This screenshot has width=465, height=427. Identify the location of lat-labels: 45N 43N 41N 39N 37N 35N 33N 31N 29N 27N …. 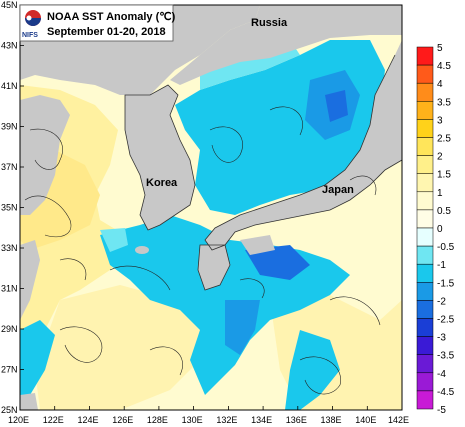
(9, 207).